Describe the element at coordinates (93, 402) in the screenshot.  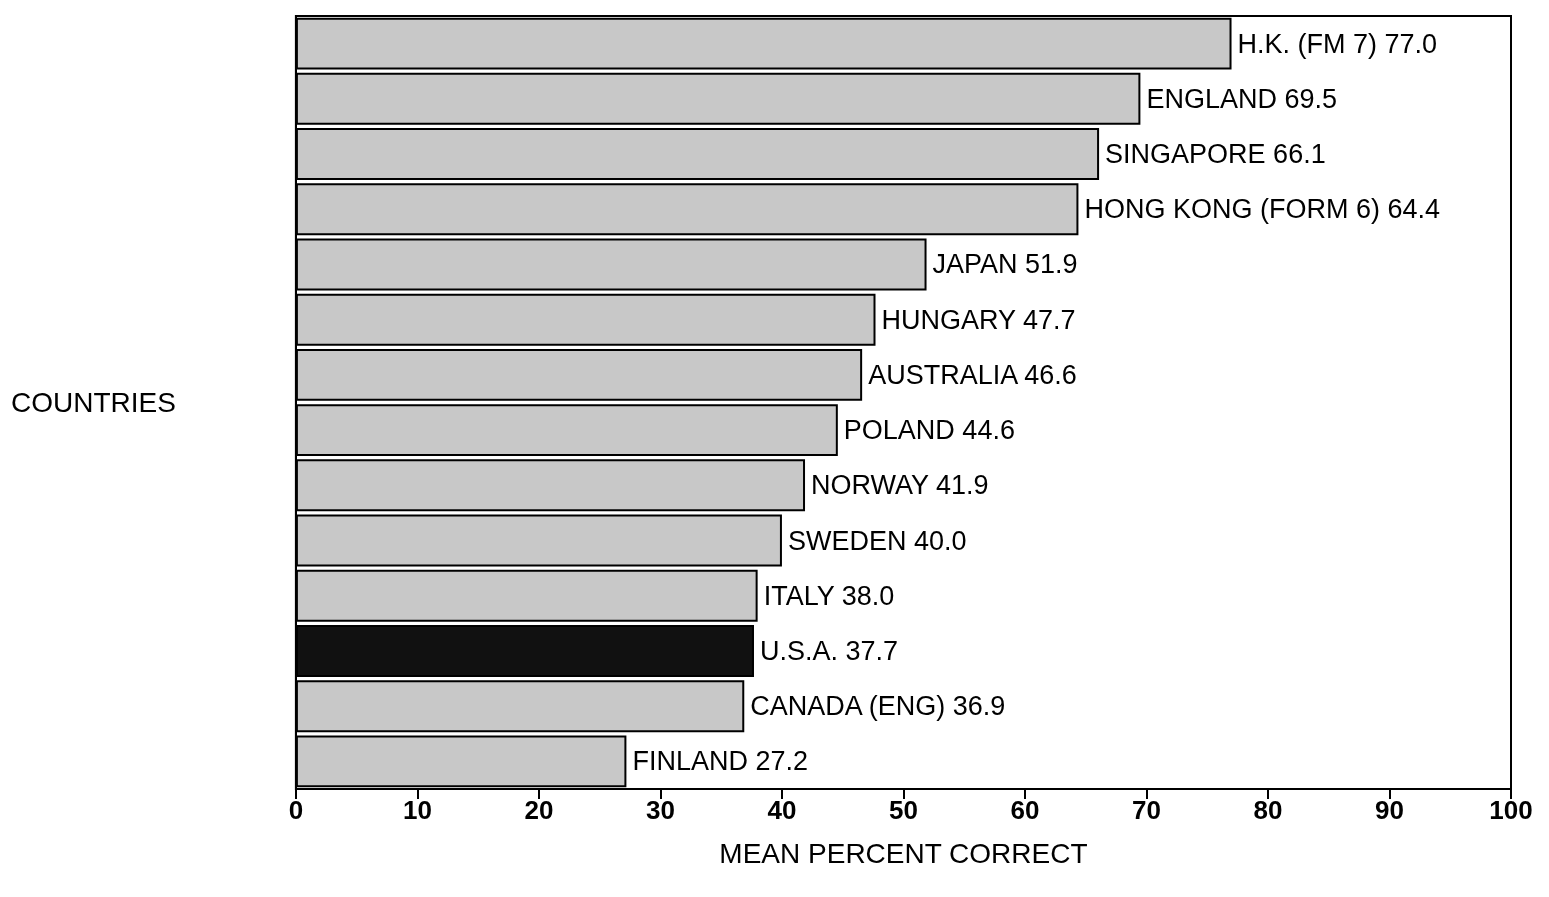
I see `y-axis-title: COUNTRIES` at that location.